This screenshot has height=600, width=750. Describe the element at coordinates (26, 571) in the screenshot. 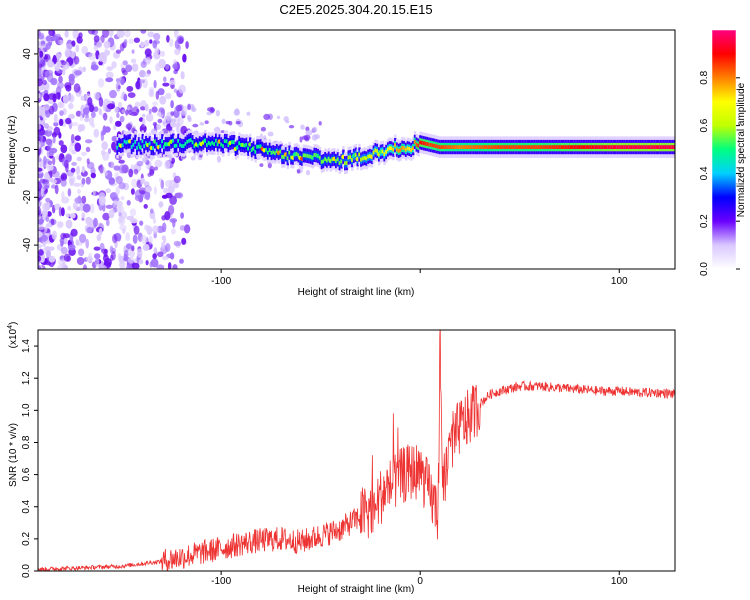

I see `snr-y-tick-label: 0.0` at that location.